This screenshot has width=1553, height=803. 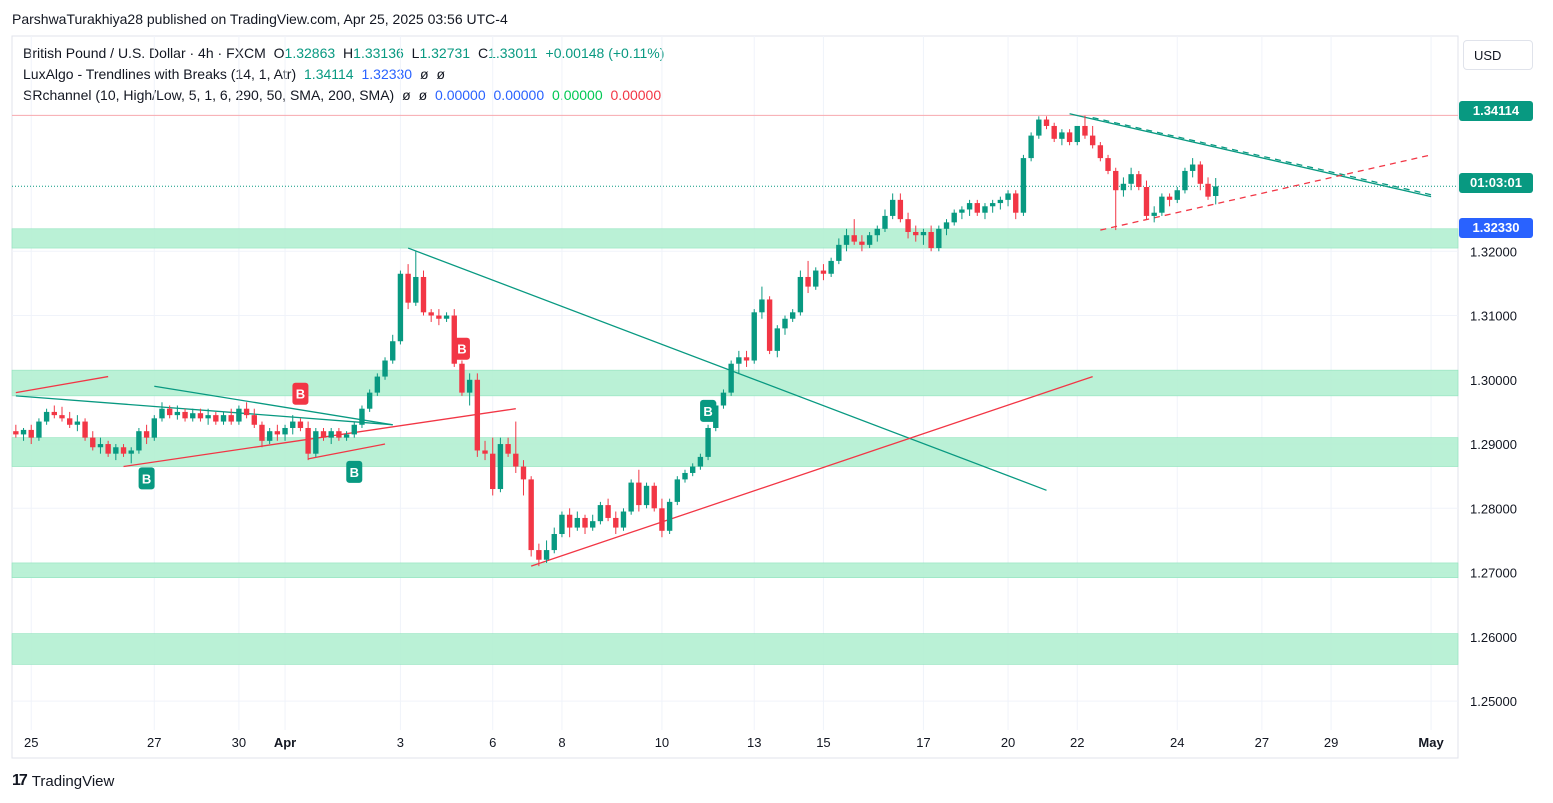 What do you see at coordinates (1496, 183) in the screenshot?
I see `price-tag-countdown: 01:03:01` at bounding box center [1496, 183].